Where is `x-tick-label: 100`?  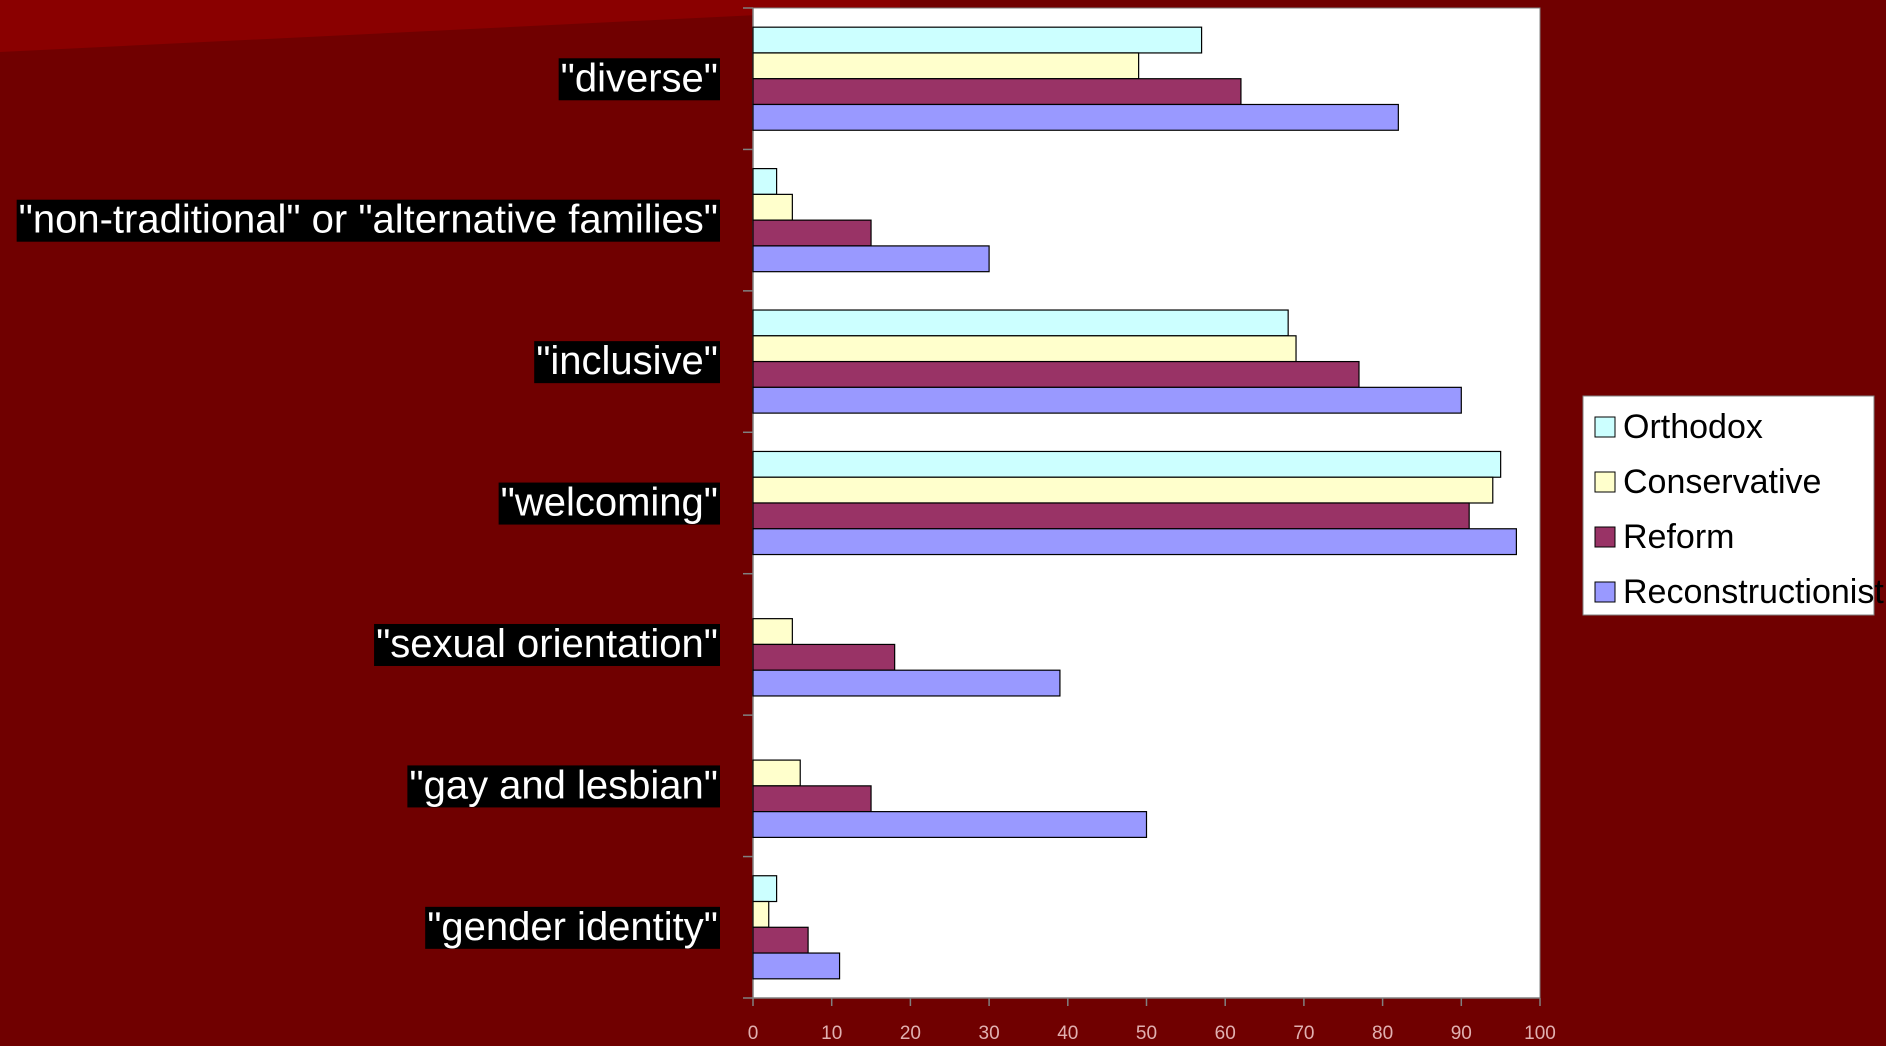
x-tick-label: 100 is located at coordinates (1540, 1033).